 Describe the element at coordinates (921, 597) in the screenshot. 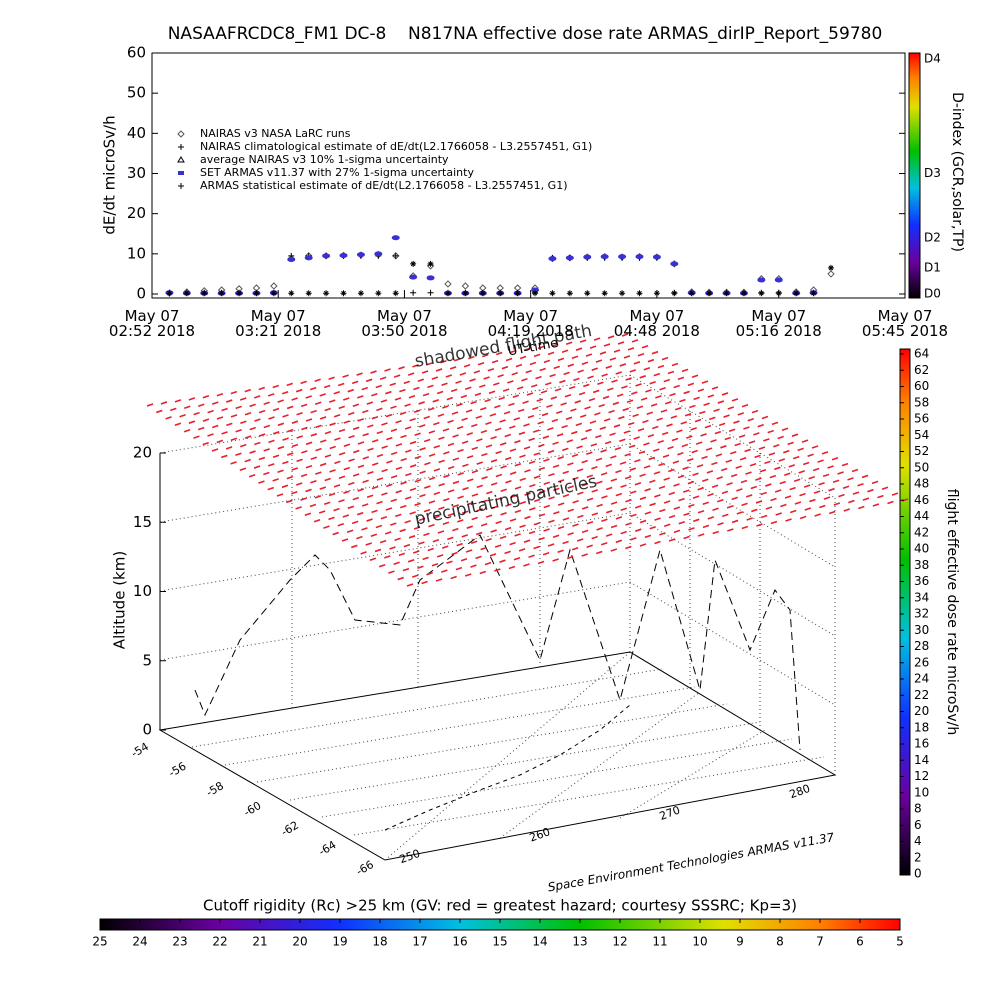

I see `colorbar-tick-label: 34` at that location.